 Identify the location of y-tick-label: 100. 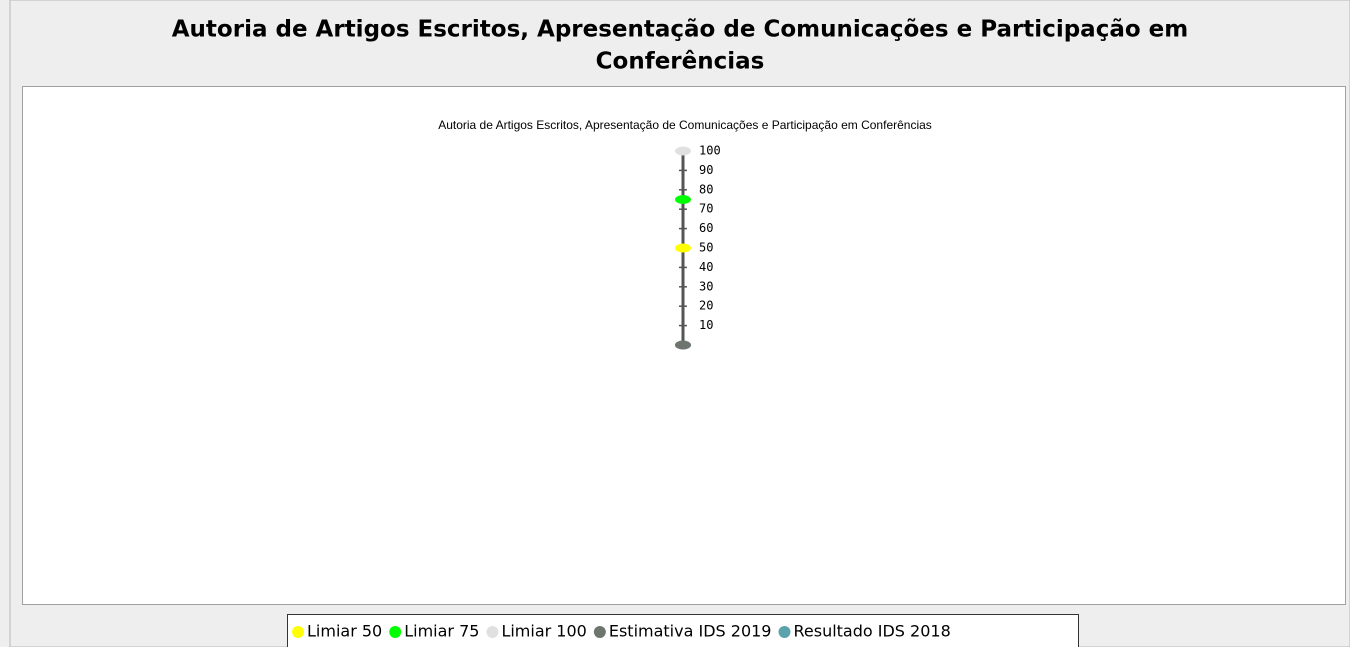
(710, 151).